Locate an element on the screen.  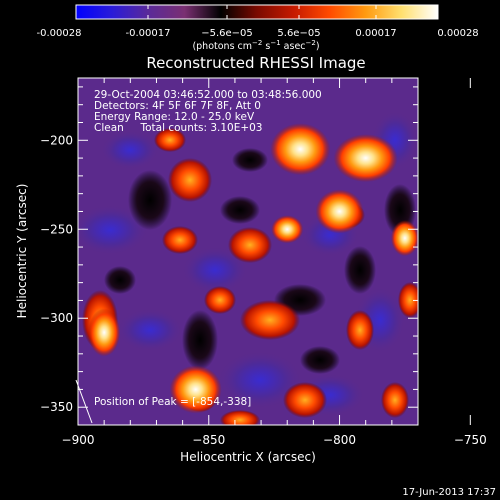
colorbar-unit: (photons cm−2 s−1 asec−2) is located at coordinates (255, 45).